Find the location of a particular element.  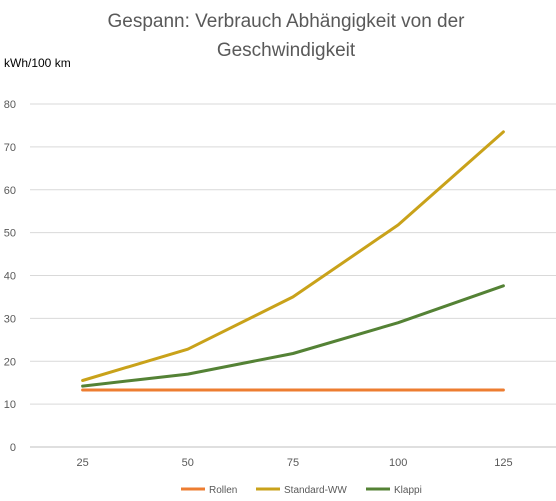

y-tick-label: 40 is located at coordinates (10, 277).